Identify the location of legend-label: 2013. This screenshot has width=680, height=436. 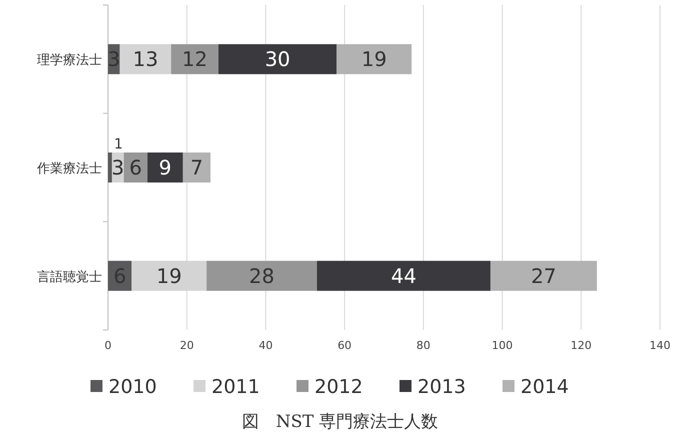
(442, 387).